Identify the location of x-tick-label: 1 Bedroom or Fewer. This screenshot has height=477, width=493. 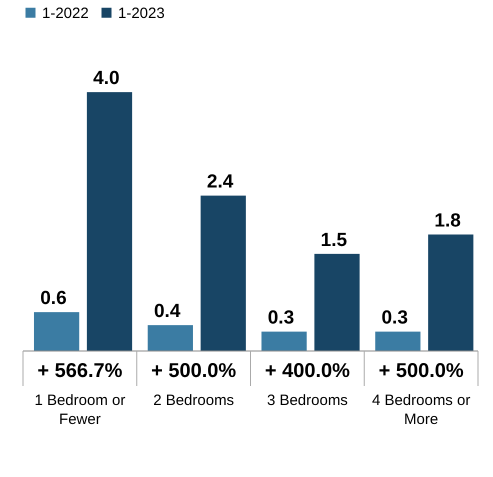
(80, 410).